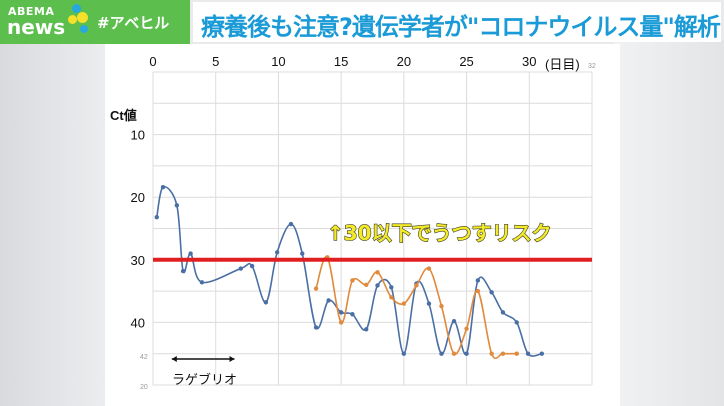 This screenshot has height=406, width=724. I want to click on y-extra-tick: 42, so click(144, 357).